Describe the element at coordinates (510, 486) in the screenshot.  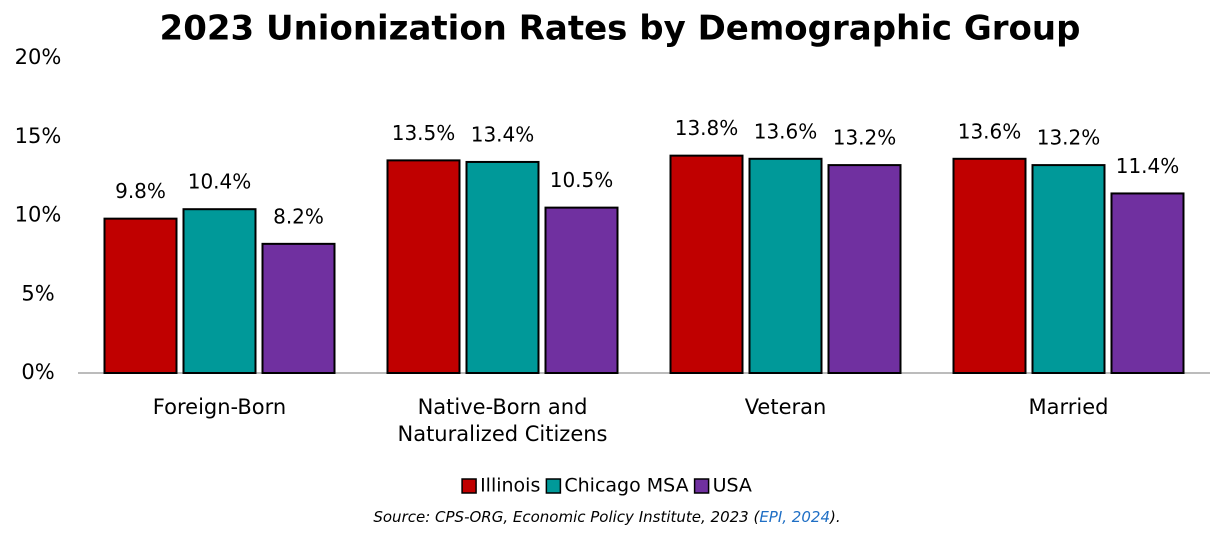
I see `legend-label: Illinois` at that location.